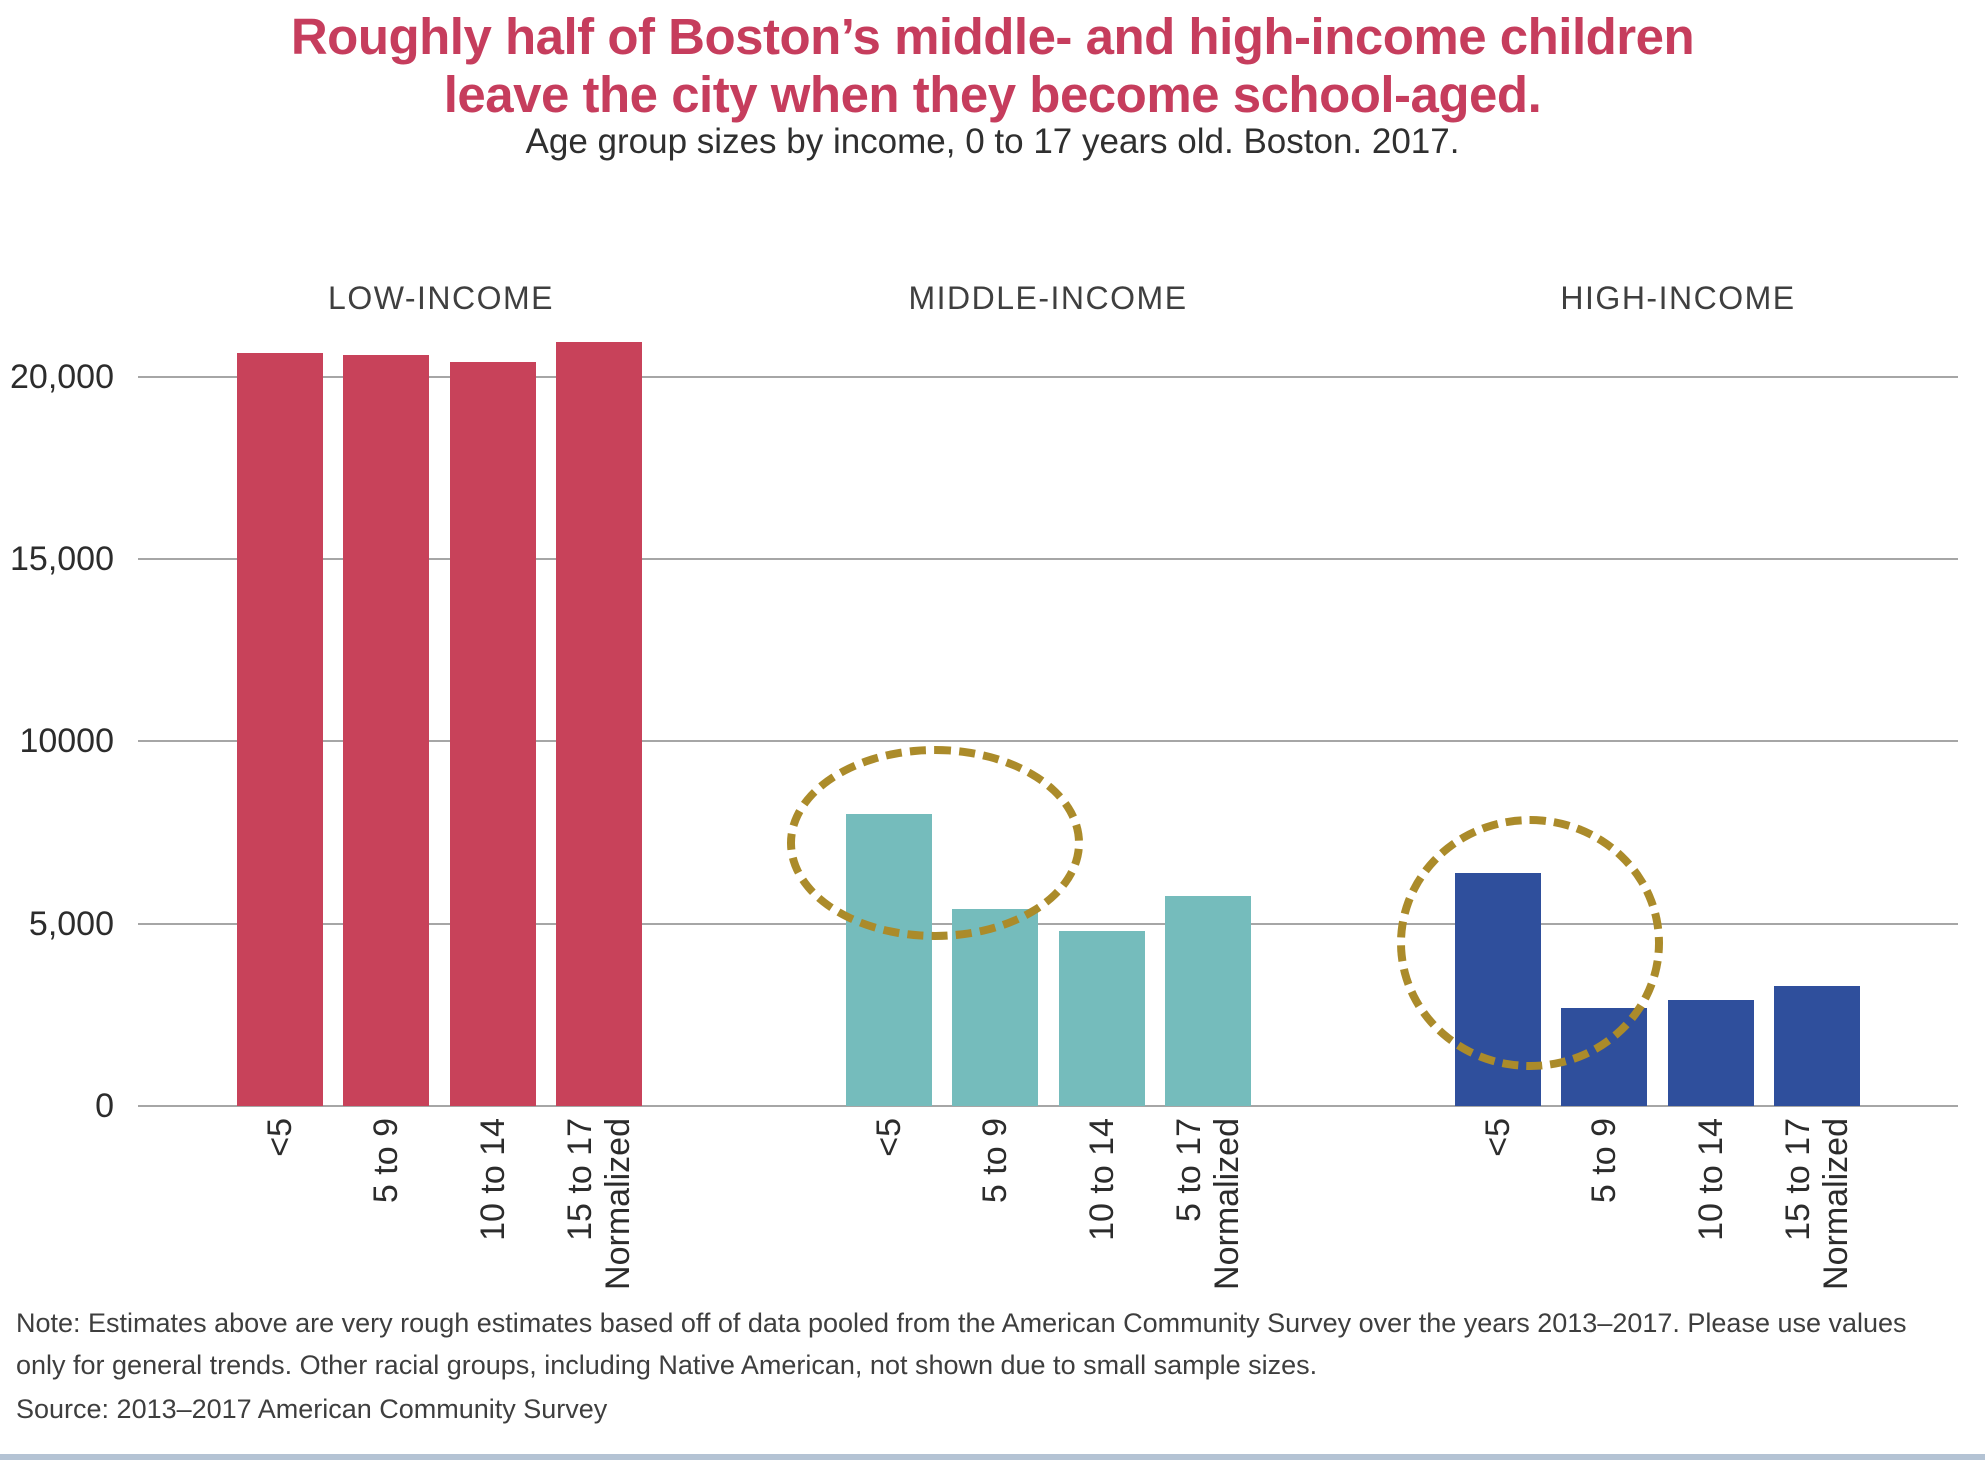  Describe the element at coordinates (1048, 1106) in the screenshot. I see `x-axis-line` at that location.